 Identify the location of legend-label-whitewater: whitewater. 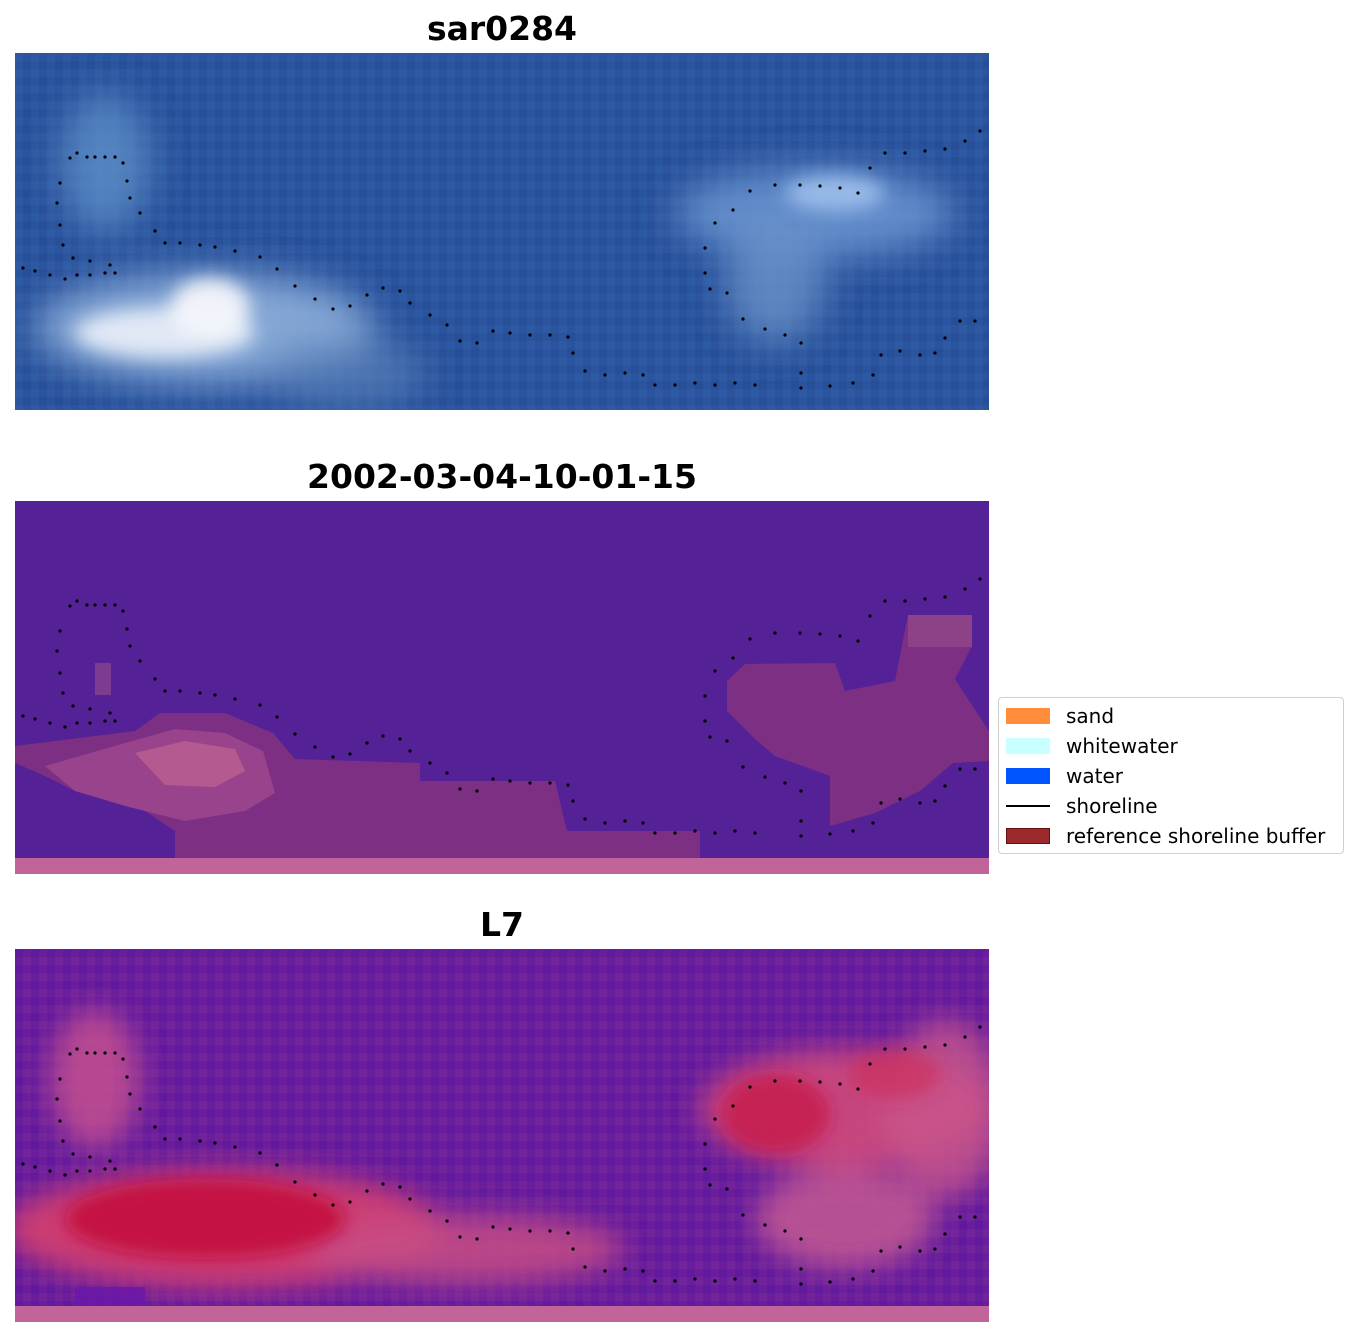
(1122, 746).